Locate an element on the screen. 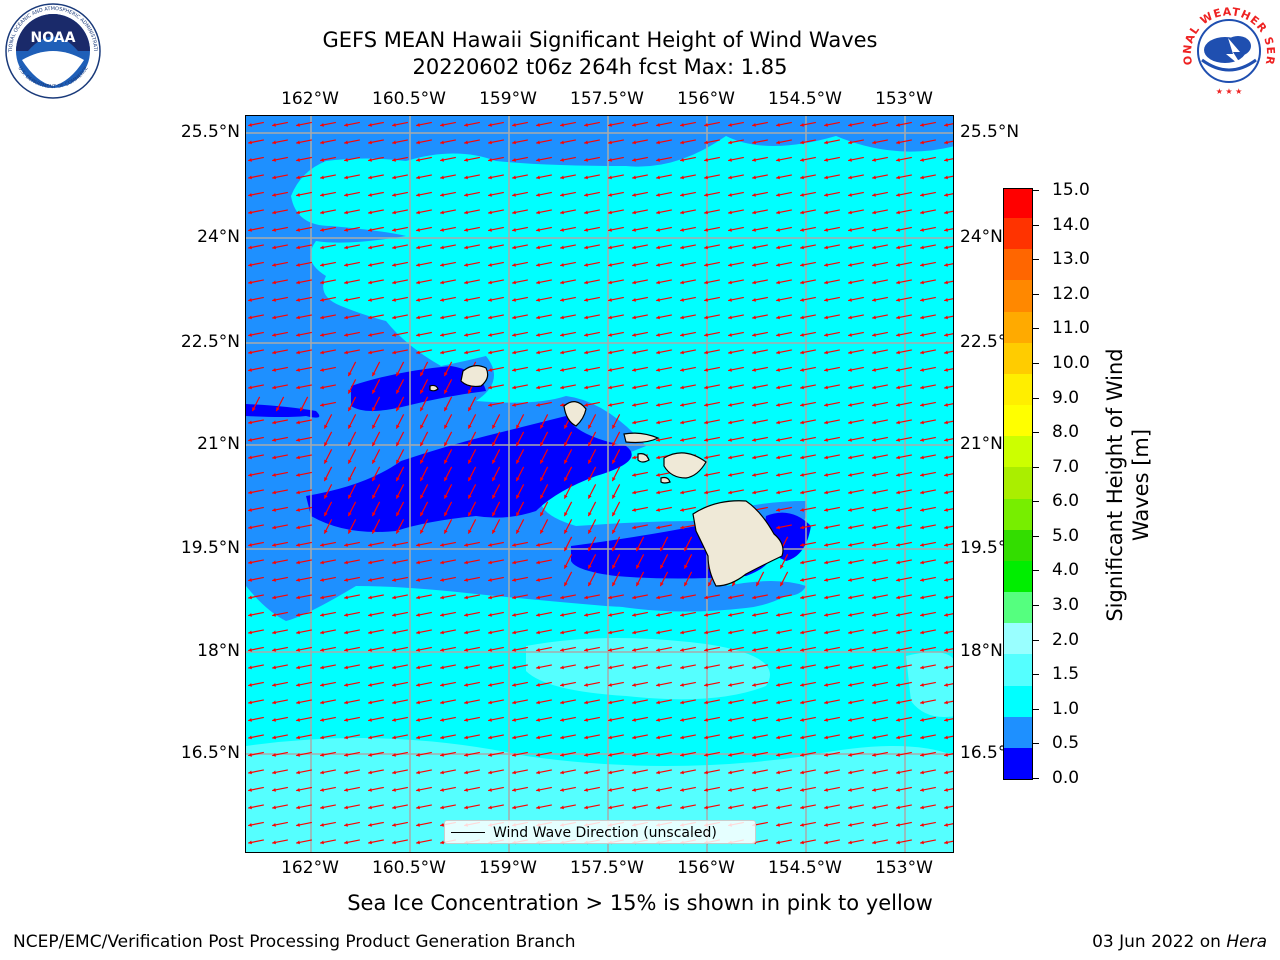  island-oahu is located at coordinates (575, 414).